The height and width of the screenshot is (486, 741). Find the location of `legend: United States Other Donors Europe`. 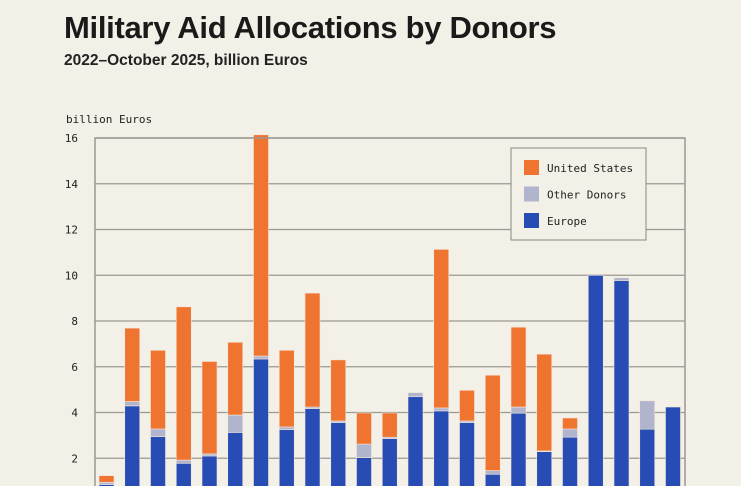

legend: United States Other Donors Europe is located at coordinates (578, 194).